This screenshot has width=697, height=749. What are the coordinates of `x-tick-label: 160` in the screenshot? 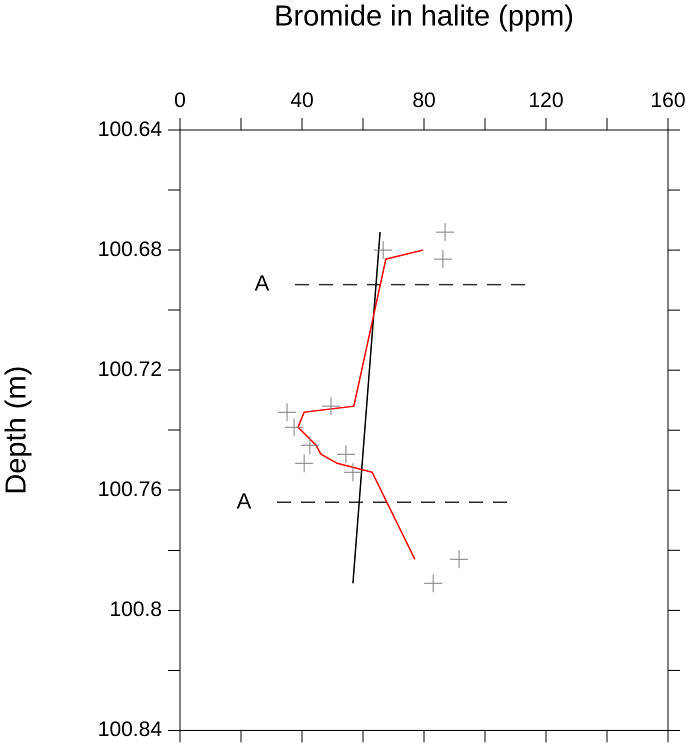 It's located at (668, 100).